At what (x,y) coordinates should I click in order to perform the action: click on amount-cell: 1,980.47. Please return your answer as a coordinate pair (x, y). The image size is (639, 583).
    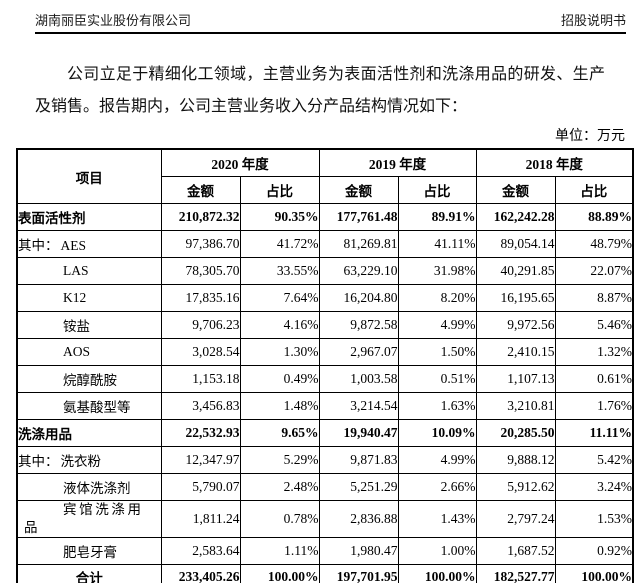
    Looking at the image, I should click on (358, 551).